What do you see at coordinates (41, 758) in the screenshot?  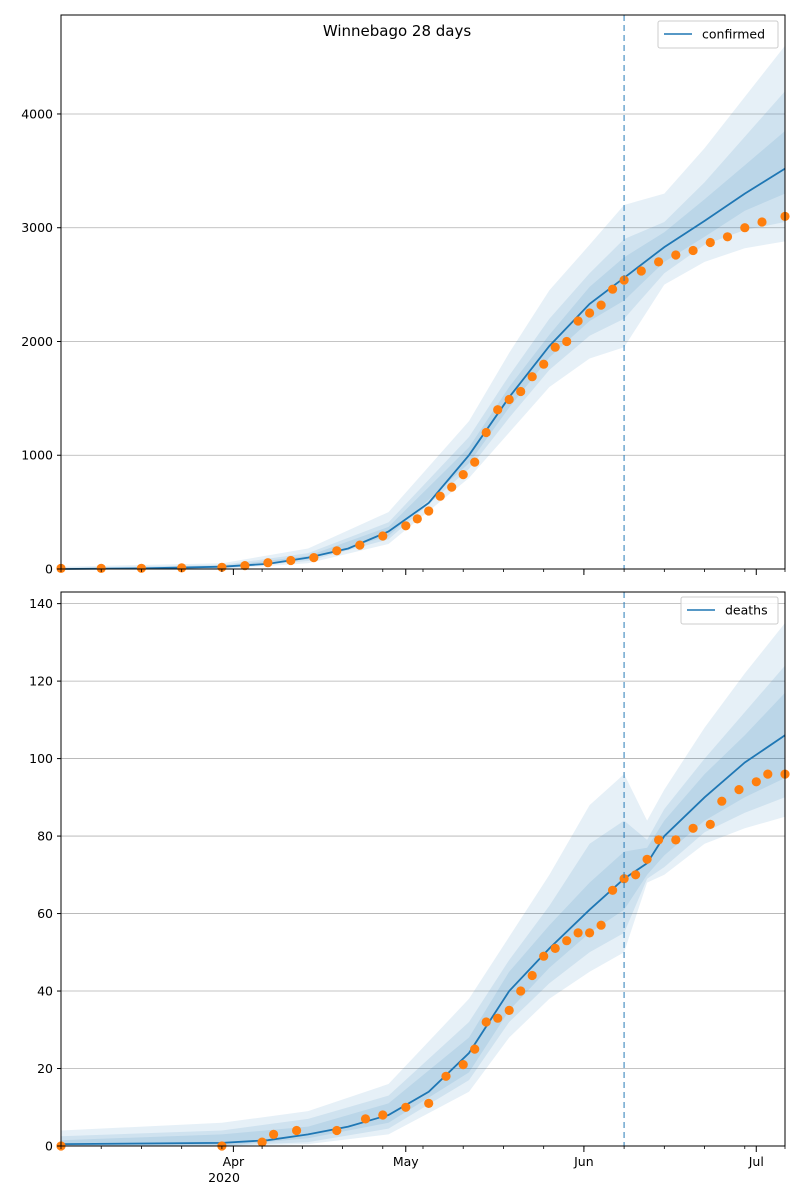 I see `y-tick-label: 100` at bounding box center [41, 758].